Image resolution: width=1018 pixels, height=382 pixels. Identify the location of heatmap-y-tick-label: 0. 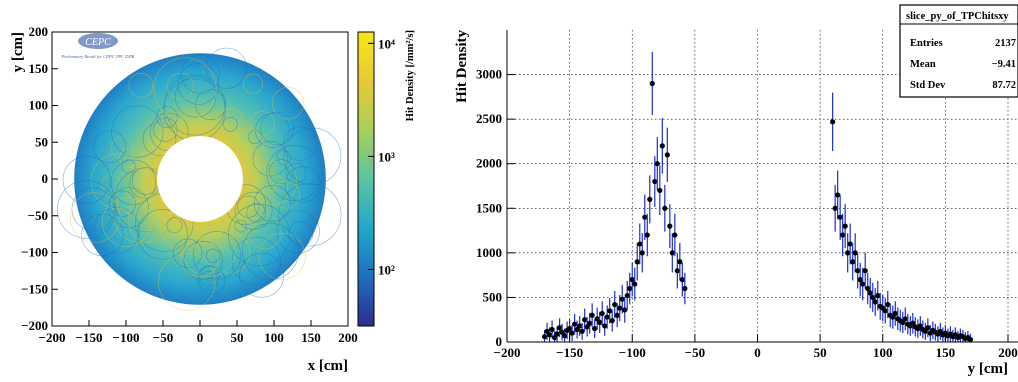
(45, 178).